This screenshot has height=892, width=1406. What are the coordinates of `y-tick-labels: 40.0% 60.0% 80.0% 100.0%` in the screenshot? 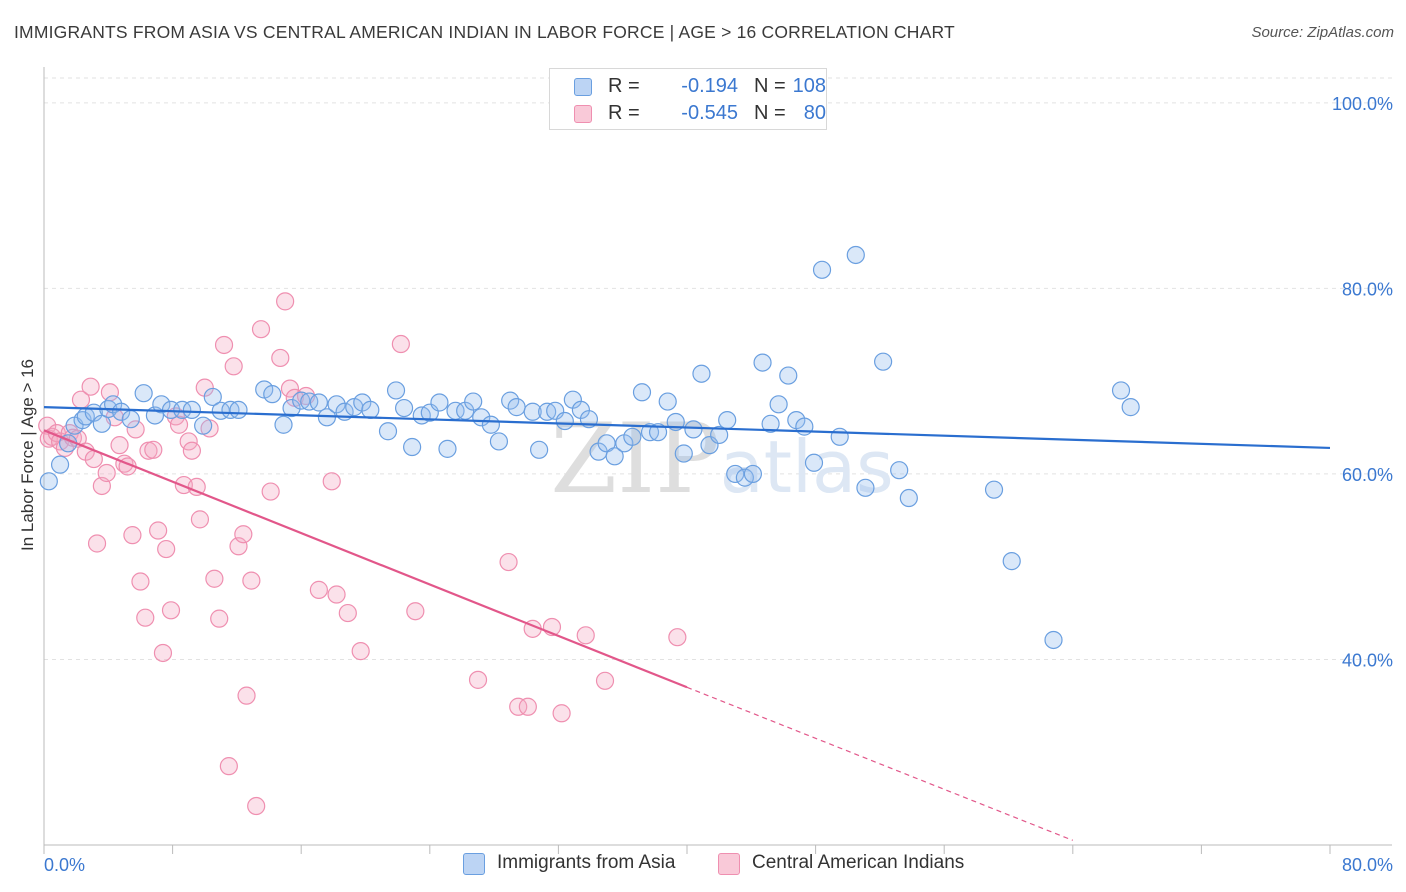 It's located at (1362, 382).